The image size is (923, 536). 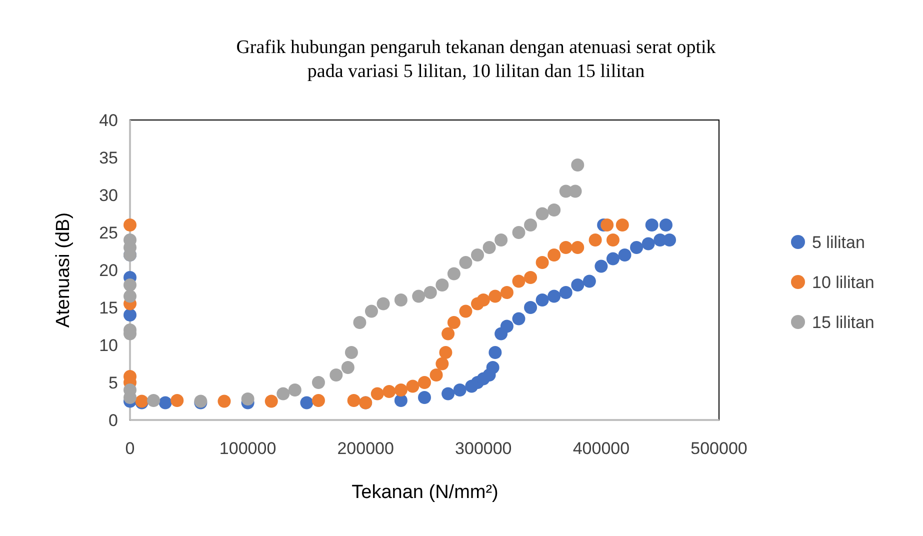 What do you see at coordinates (108, 195) in the screenshot?
I see `y-tick-label: 30` at bounding box center [108, 195].